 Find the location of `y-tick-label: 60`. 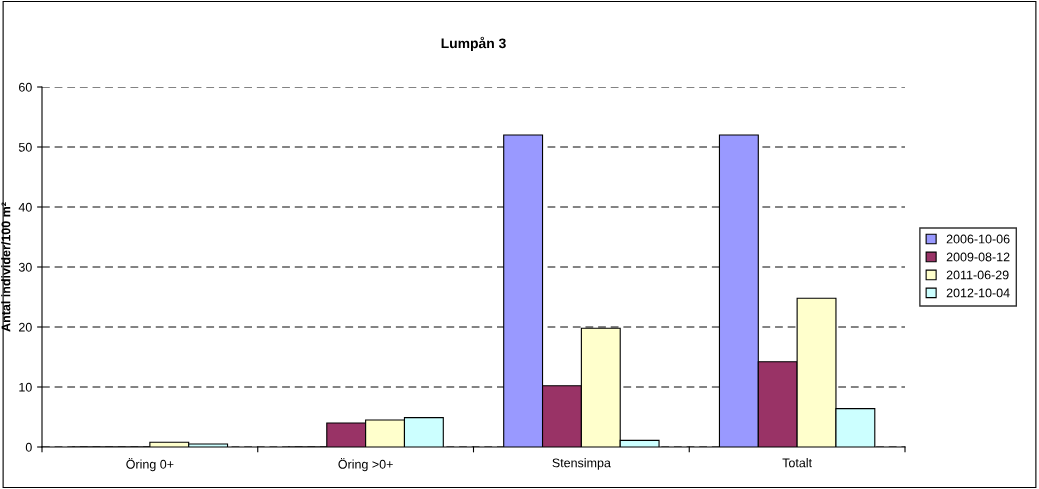

y-tick-label: 60 is located at coordinates (25, 87).